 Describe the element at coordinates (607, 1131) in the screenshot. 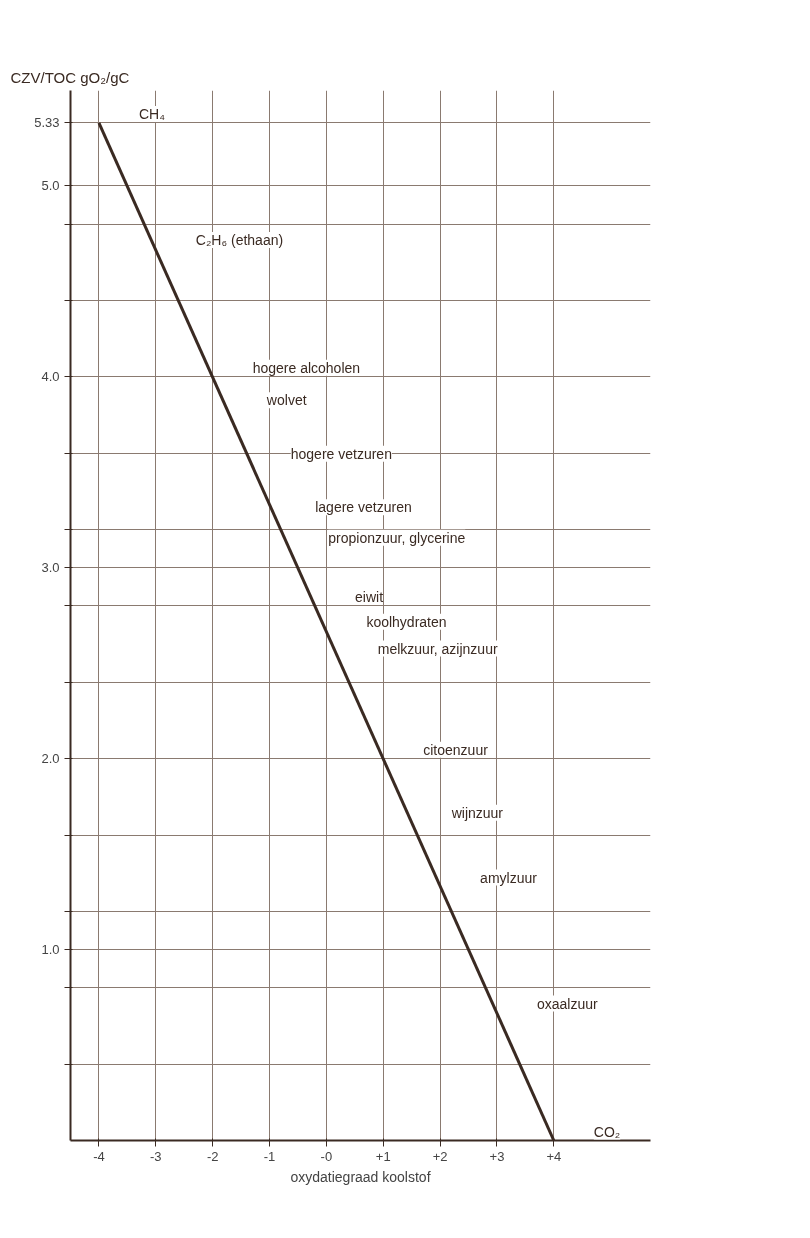

I see `annotation: CO₂` at that location.